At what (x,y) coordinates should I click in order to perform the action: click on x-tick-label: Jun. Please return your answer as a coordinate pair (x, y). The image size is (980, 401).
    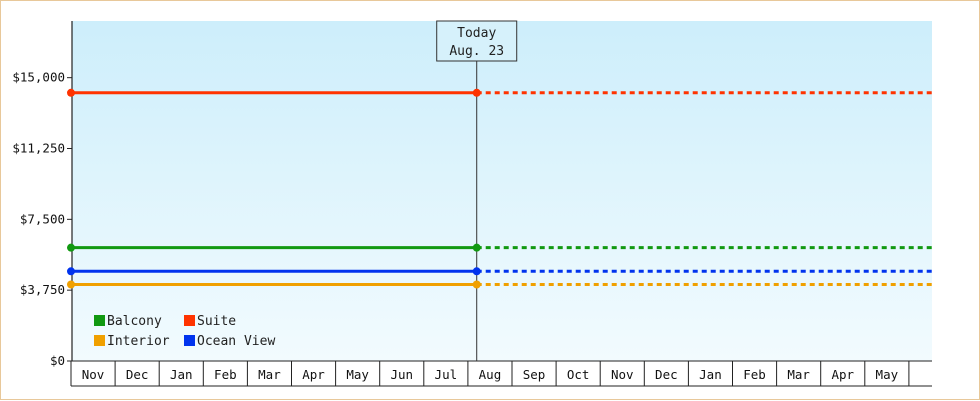
    Looking at the image, I should click on (401, 374).